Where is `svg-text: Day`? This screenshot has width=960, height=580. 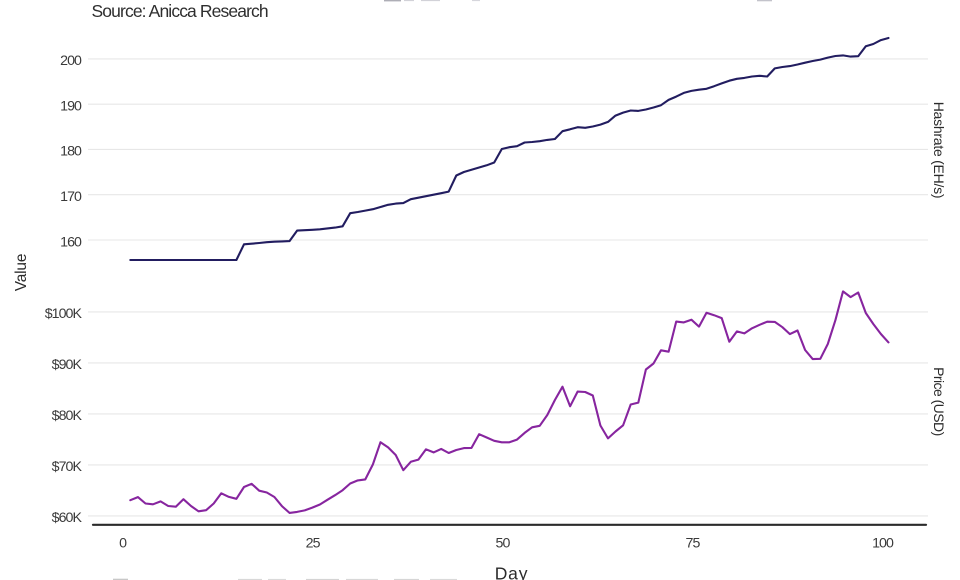
svg-text: Day is located at coordinates (512, 571).